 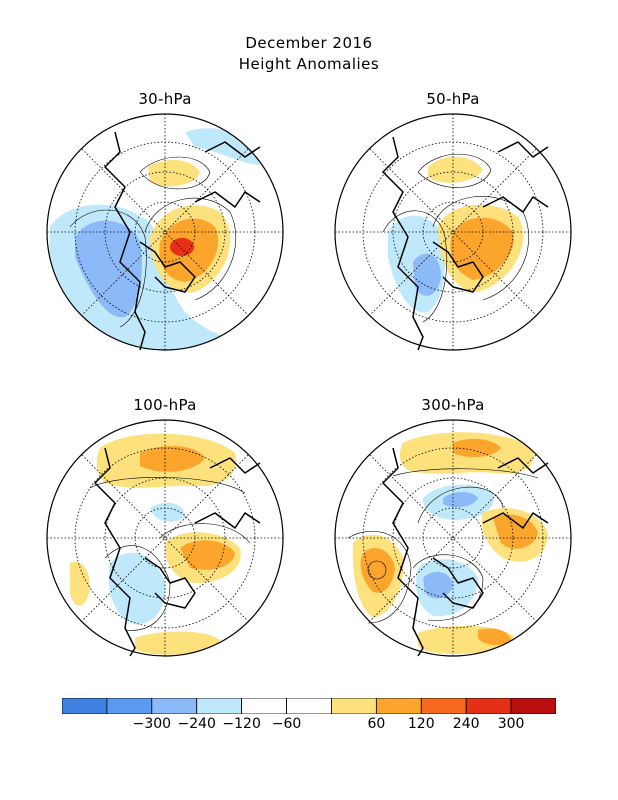 I want to click on polar-map-100hpa, so click(x=165, y=538).